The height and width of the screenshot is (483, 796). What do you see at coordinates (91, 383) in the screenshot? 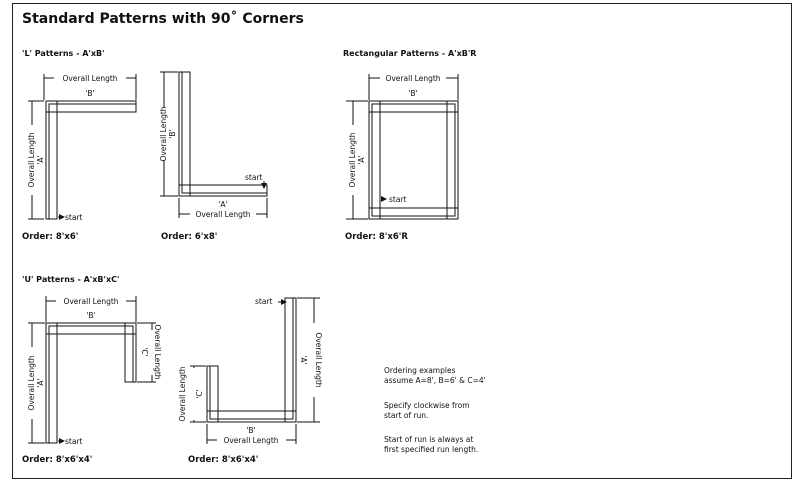
I see `u-pattern-1-shape` at bounding box center [91, 383].